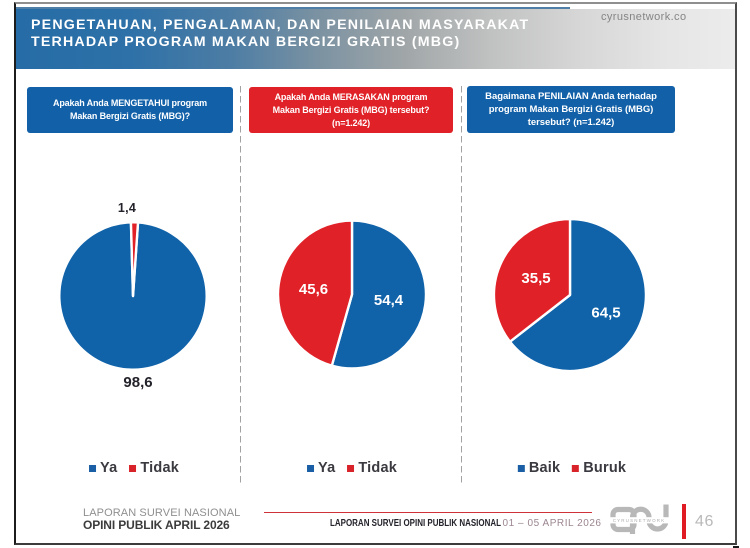 Image resolution: width=750 pixels, height=548 pixels. I want to click on svg-text: 35,5, so click(535, 278).